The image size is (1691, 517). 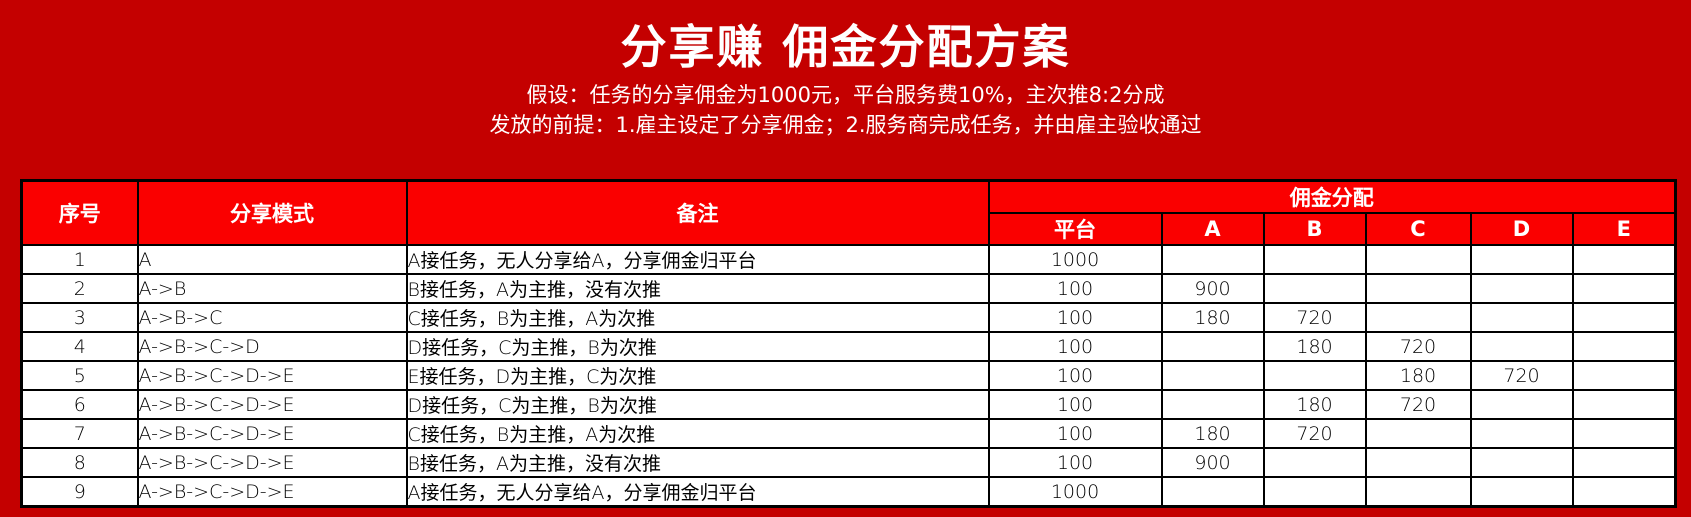 What do you see at coordinates (1521, 375) in the screenshot?
I see `cell-d: 720` at bounding box center [1521, 375].